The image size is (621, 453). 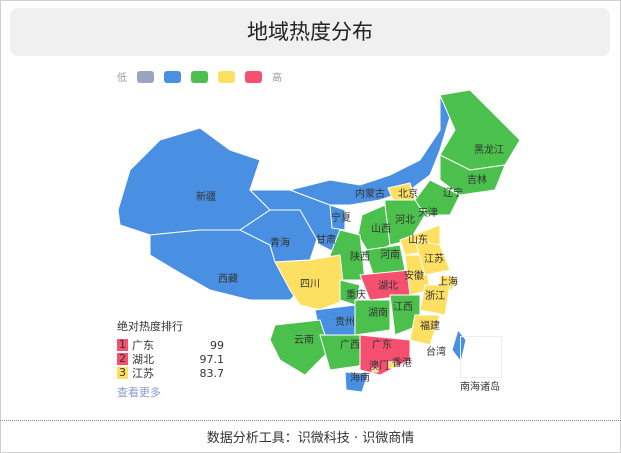 I want to click on province-label: 广西, so click(x=350, y=345).